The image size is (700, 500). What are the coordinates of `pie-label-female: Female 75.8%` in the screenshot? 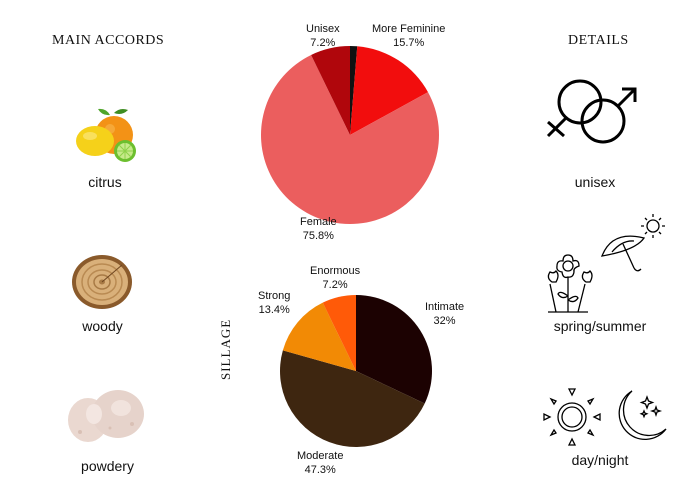 It's located at (318, 229).